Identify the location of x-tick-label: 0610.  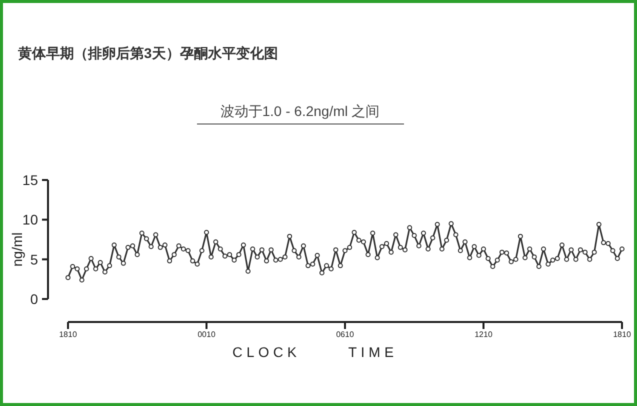
(345, 334).